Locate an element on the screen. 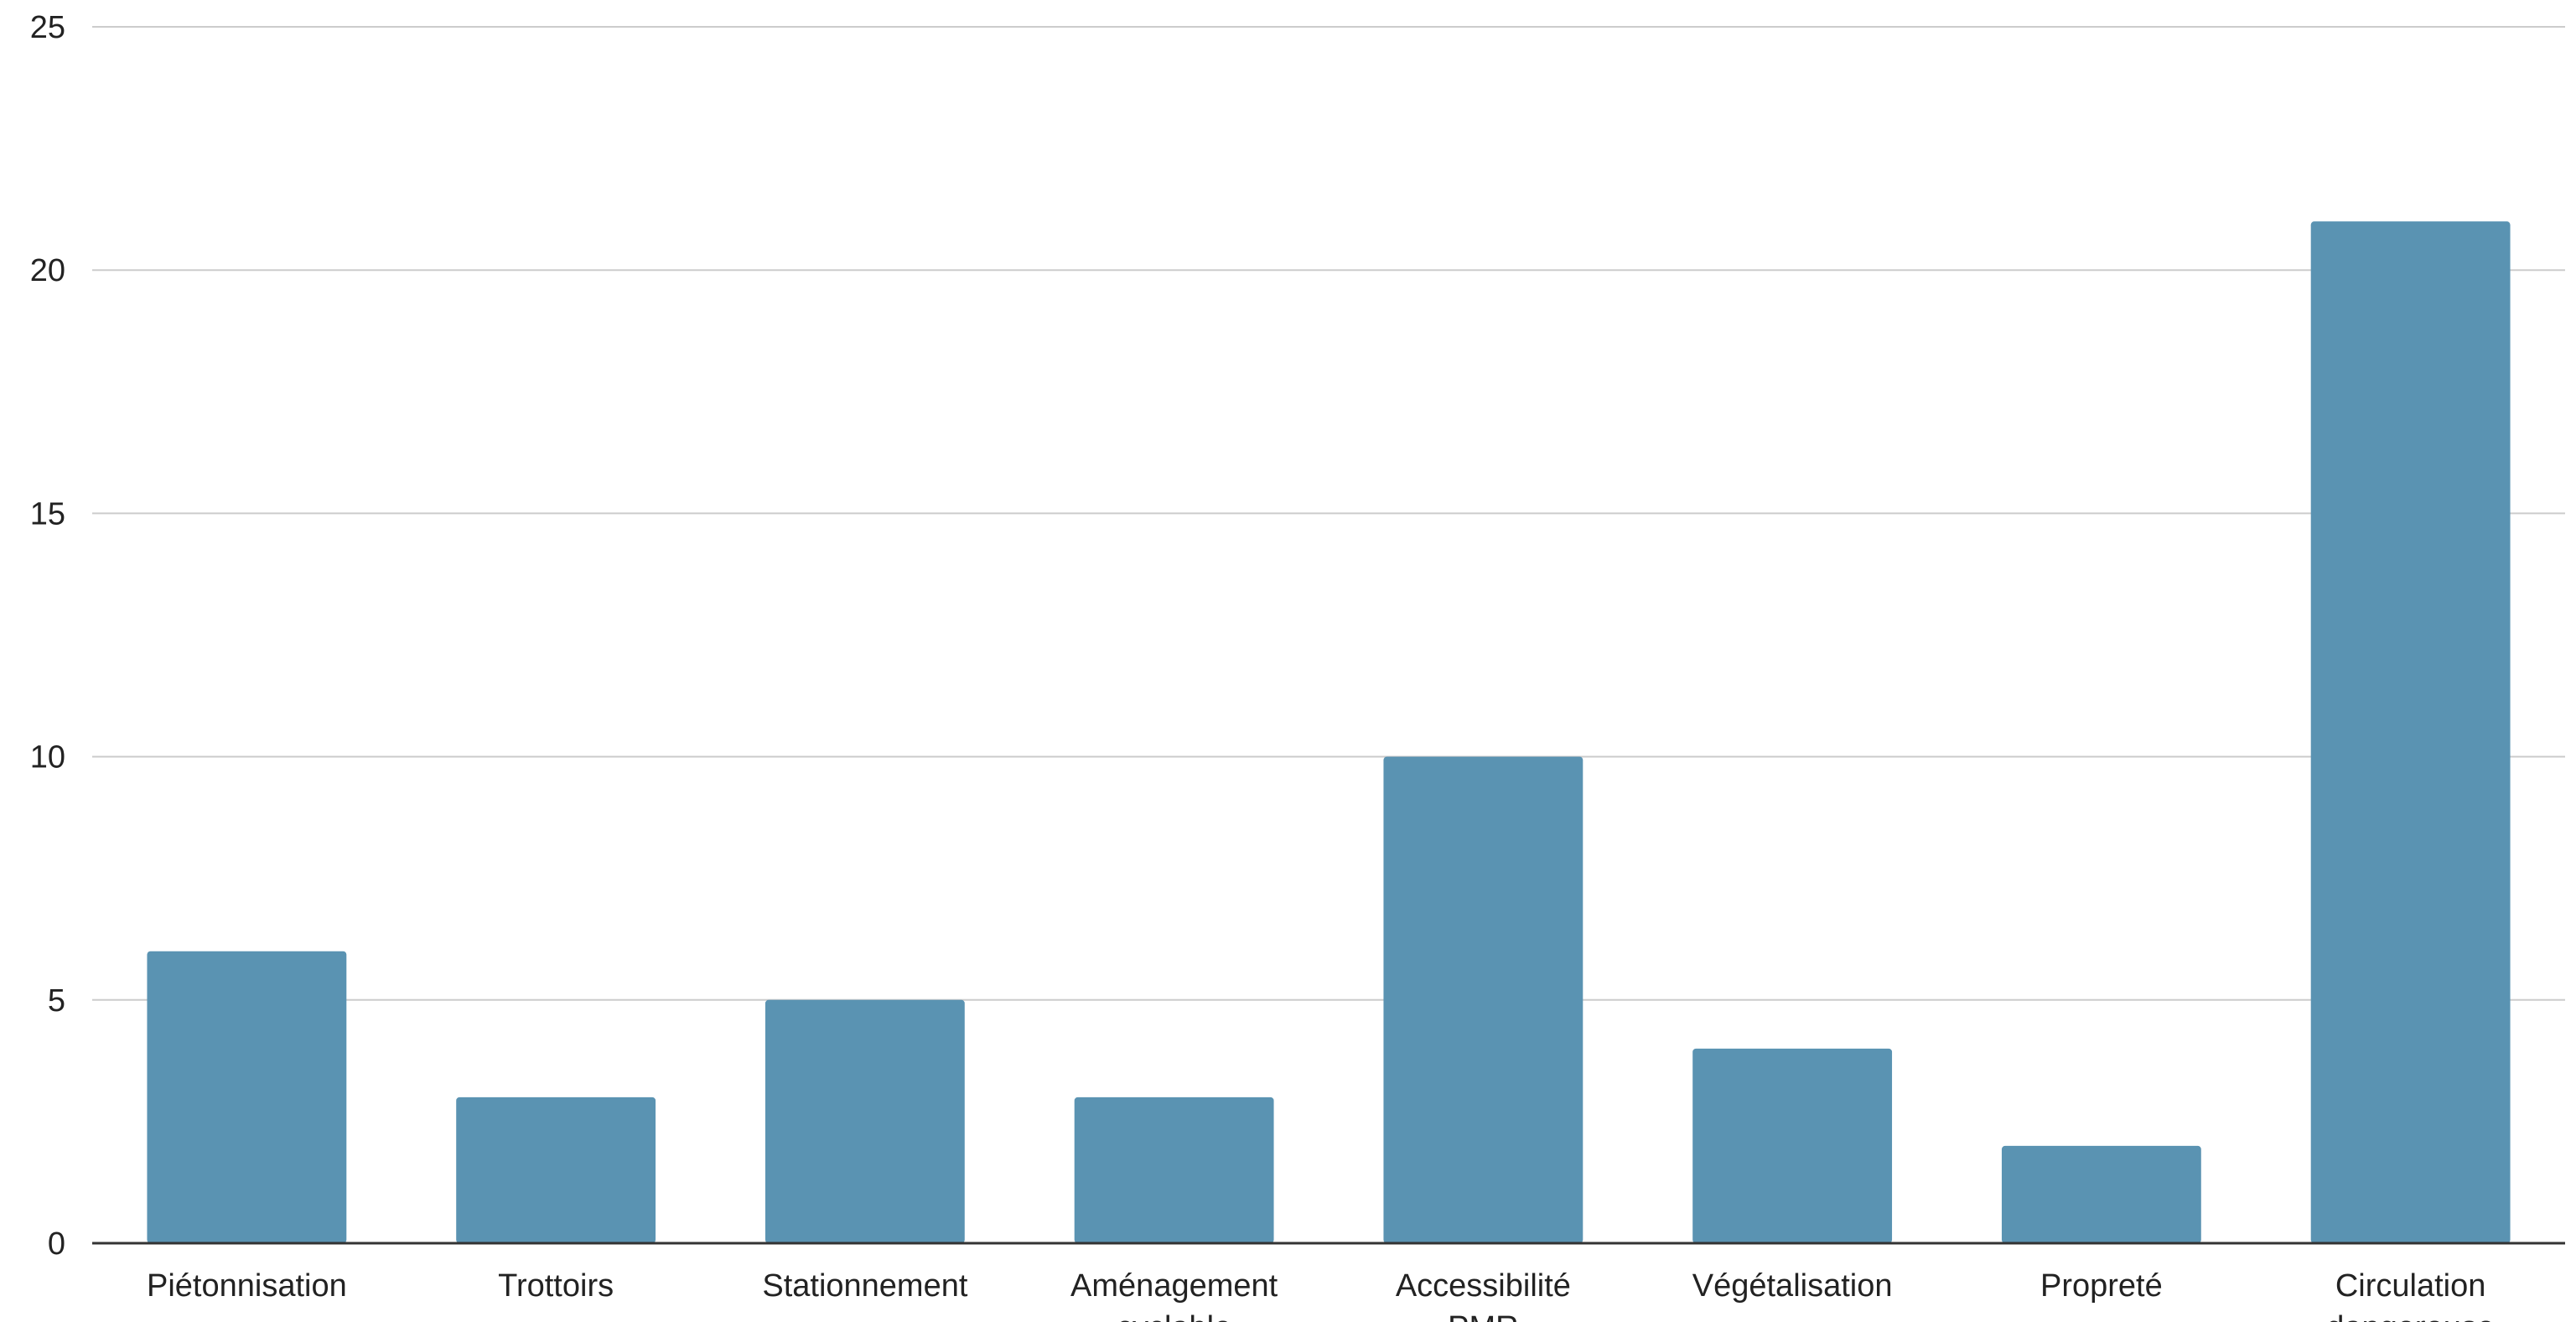 The image size is (2576, 1322). x-category-label: Végétalisation is located at coordinates (1793, 1286).